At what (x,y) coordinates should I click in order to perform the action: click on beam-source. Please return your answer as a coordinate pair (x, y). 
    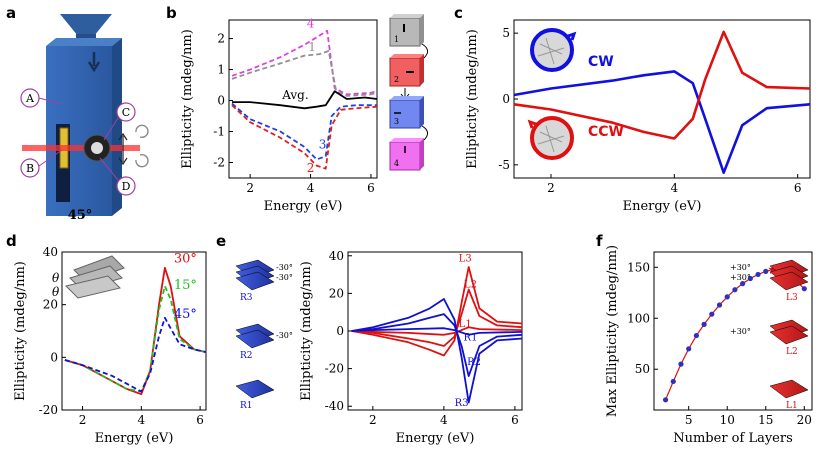
    Looking at the image, I should click on (26, 148).